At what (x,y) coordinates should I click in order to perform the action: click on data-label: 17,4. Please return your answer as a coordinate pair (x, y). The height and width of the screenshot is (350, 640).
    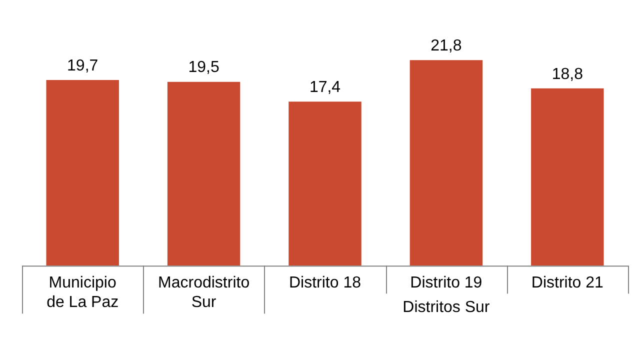
    Looking at the image, I should click on (325, 87).